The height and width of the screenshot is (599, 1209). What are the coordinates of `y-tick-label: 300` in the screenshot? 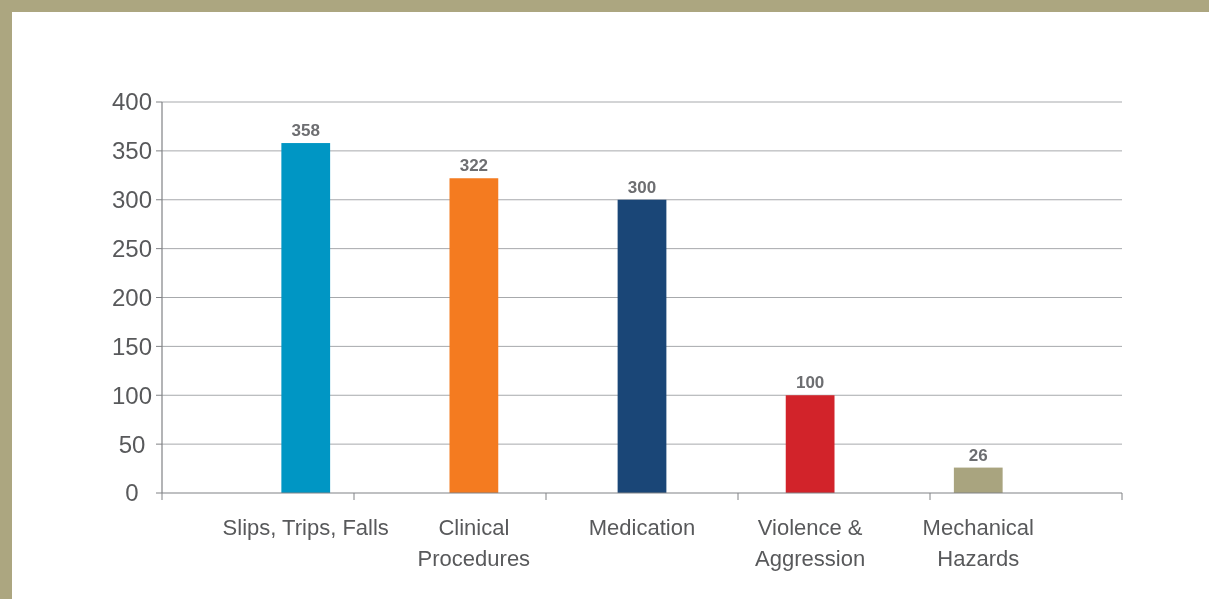 It's located at (132, 200).